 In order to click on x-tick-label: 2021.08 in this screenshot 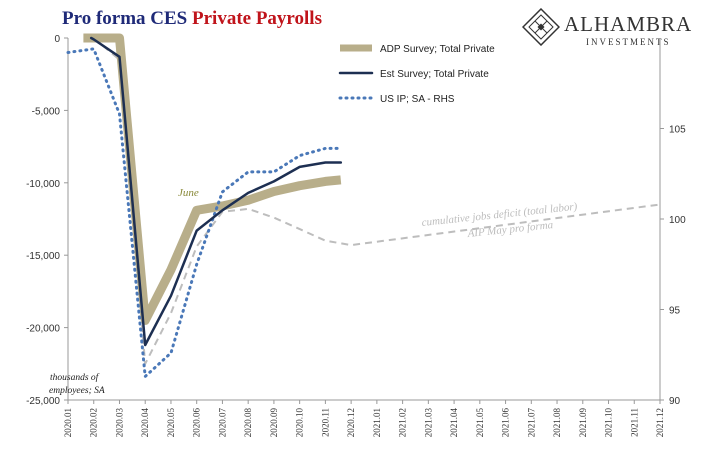, I will do `click(557, 423)`.